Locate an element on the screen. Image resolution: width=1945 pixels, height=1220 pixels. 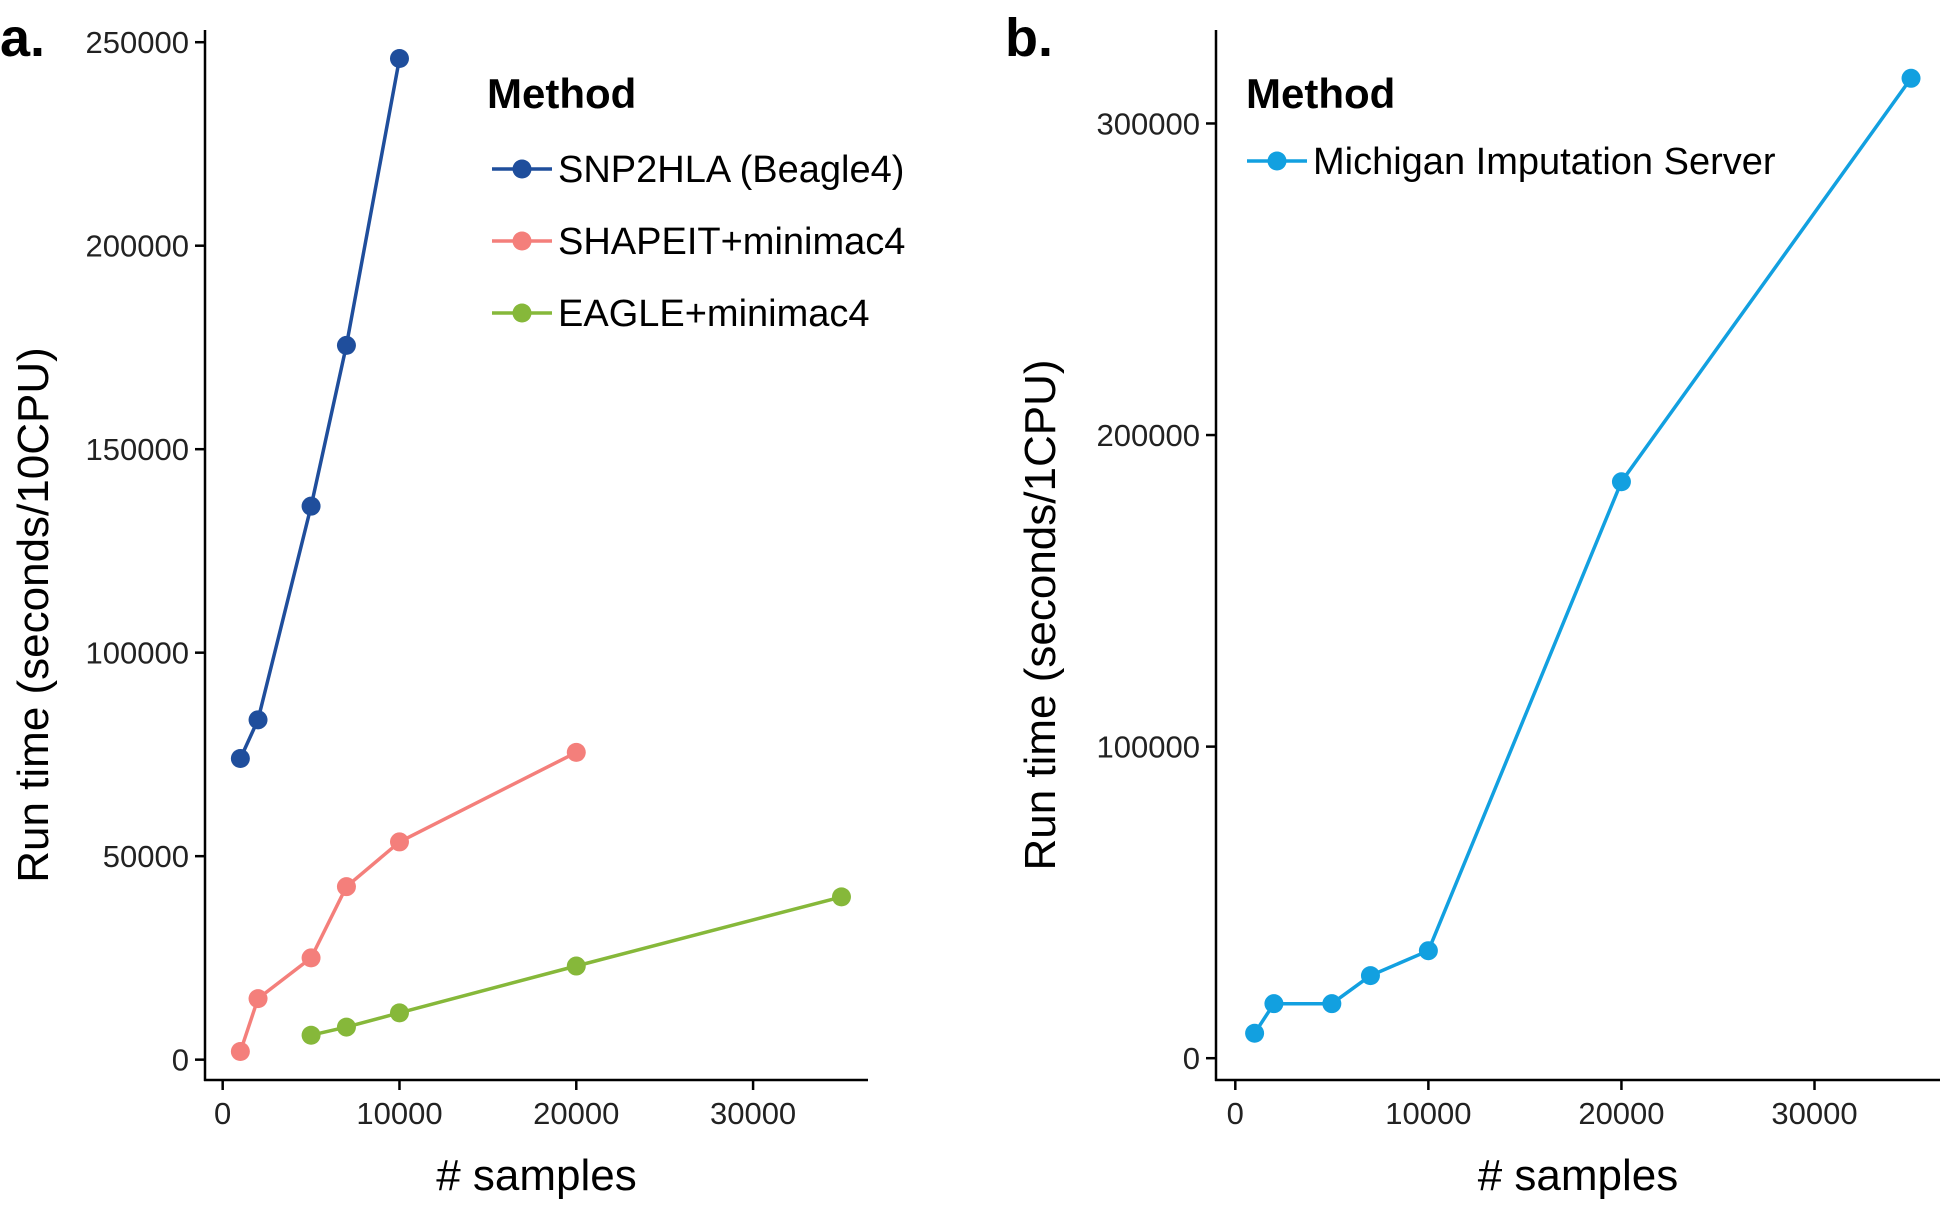
legend-entry-label: Michigan Imputation Server is located at coordinates (1544, 162).